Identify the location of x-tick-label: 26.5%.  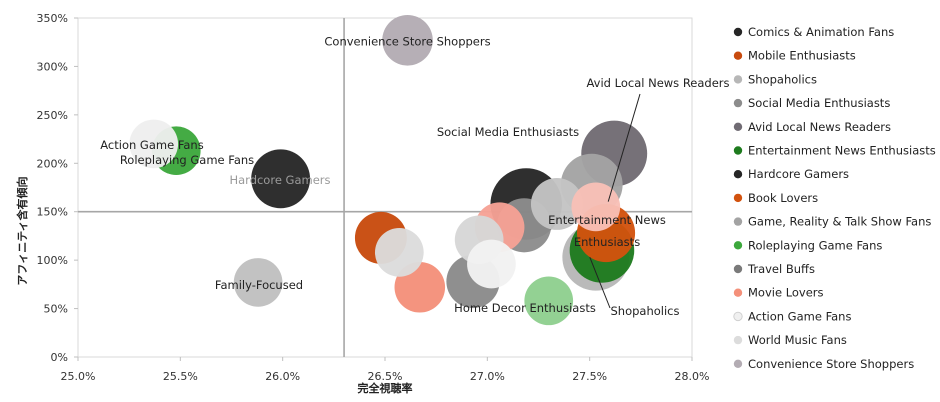
(385, 376).